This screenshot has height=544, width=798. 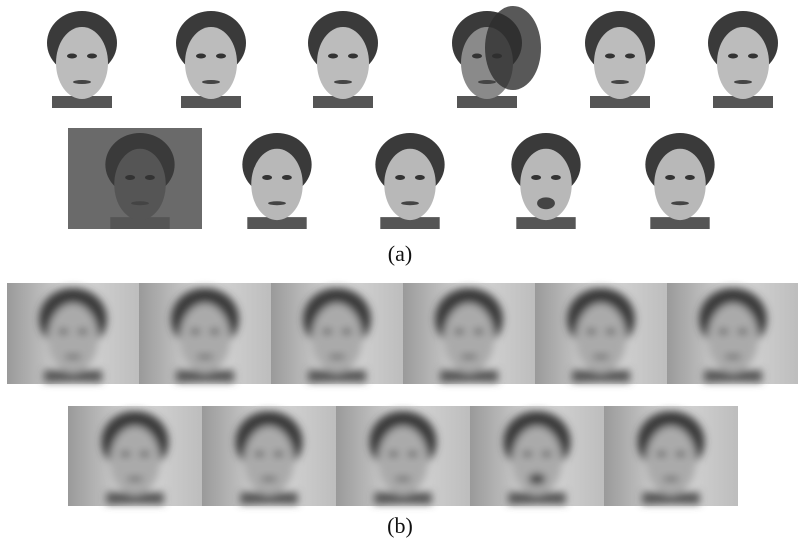 What do you see at coordinates (400, 253) in the screenshot?
I see `panel-label: (a)` at bounding box center [400, 253].